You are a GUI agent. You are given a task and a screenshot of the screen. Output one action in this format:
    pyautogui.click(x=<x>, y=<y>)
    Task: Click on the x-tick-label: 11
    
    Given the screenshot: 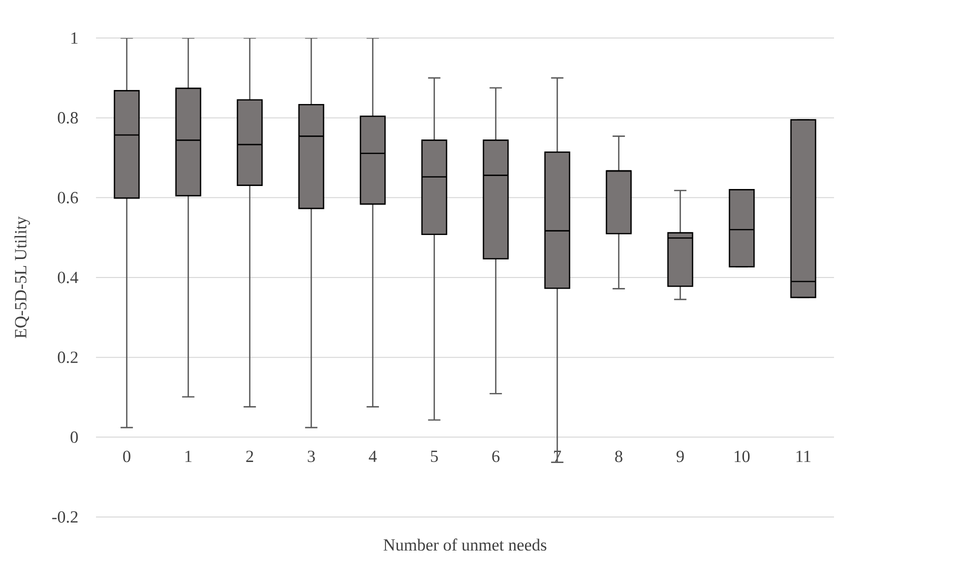 What is the action you would take?
    pyautogui.click(x=803, y=456)
    